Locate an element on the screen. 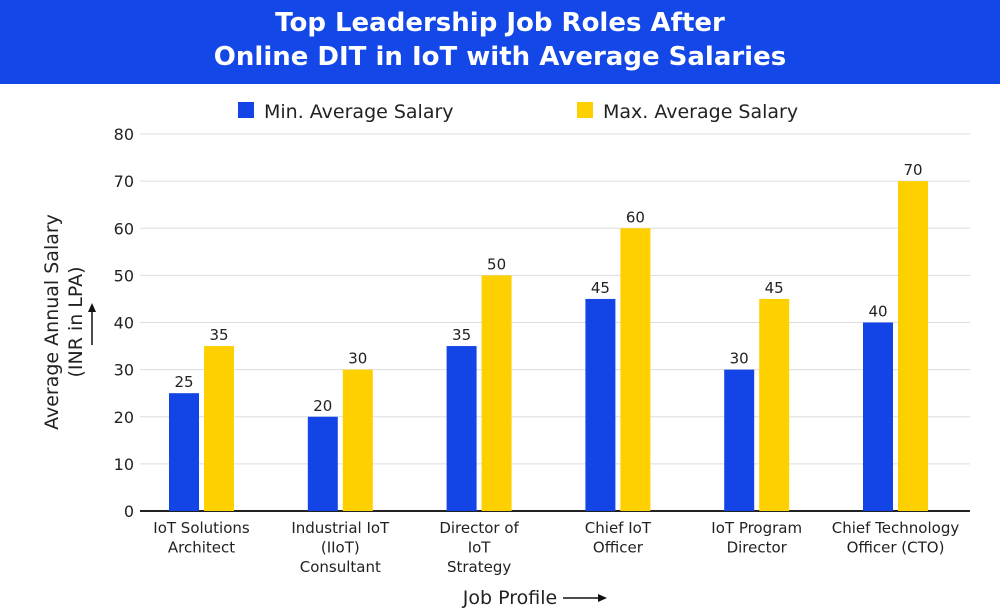 This screenshot has height=613, width=1000. data-label: 70 is located at coordinates (912, 170).